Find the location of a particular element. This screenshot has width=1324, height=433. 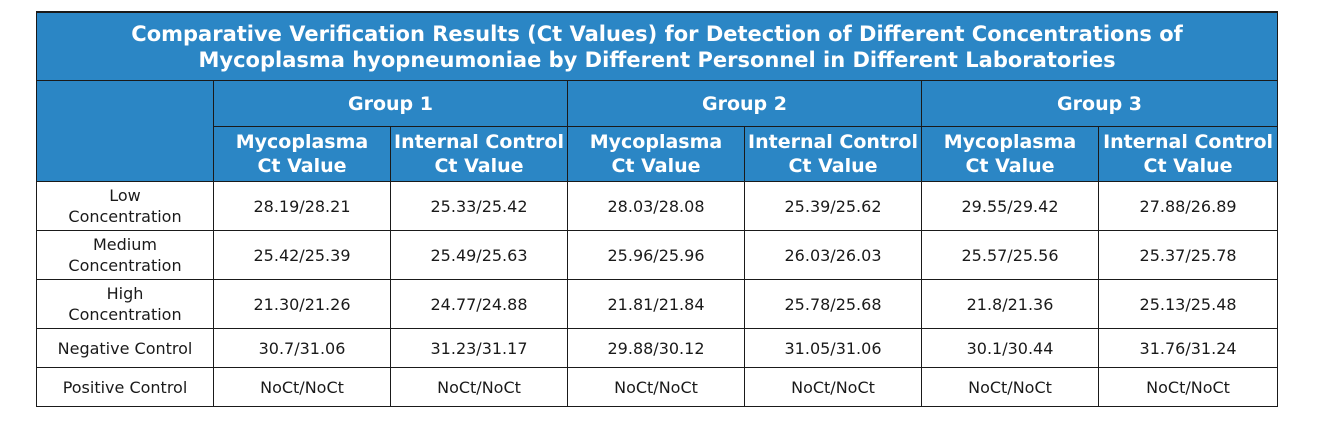

table-cell: 25.49/25.63 is located at coordinates (479, 255).